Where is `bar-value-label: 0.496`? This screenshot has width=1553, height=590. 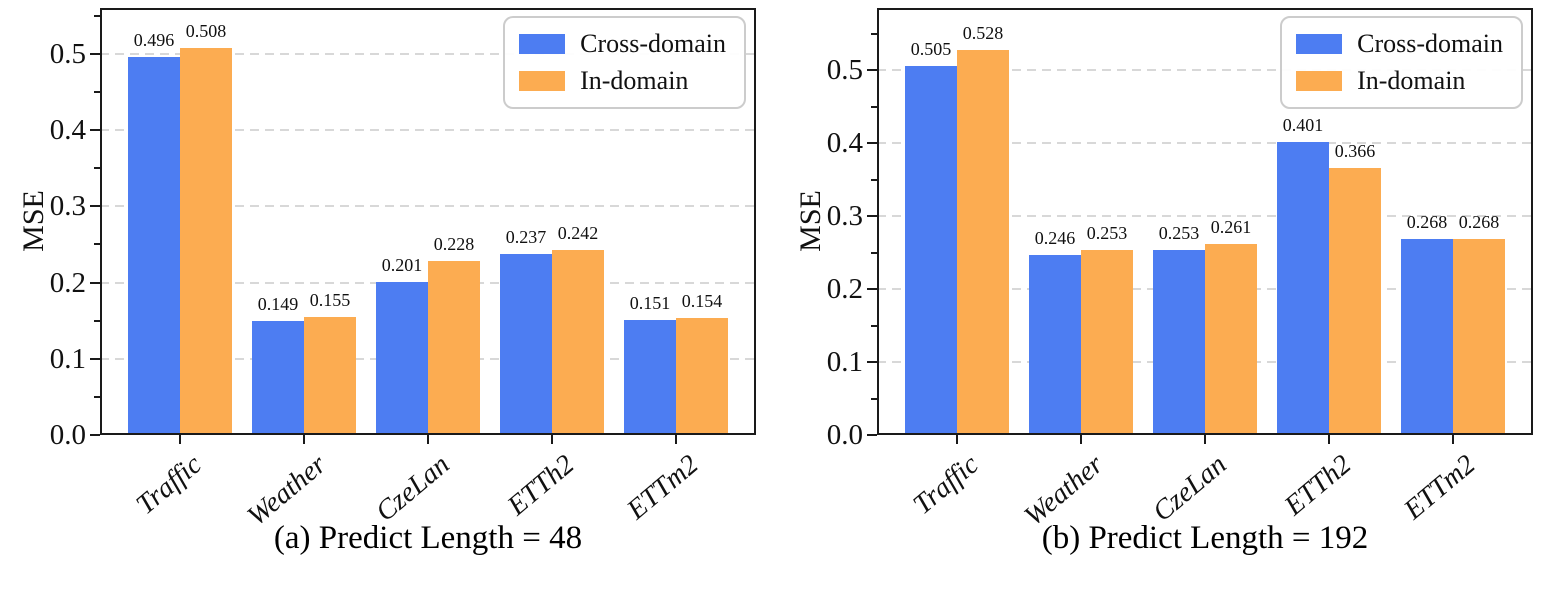 bar-value-label: 0.496 is located at coordinates (154, 39).